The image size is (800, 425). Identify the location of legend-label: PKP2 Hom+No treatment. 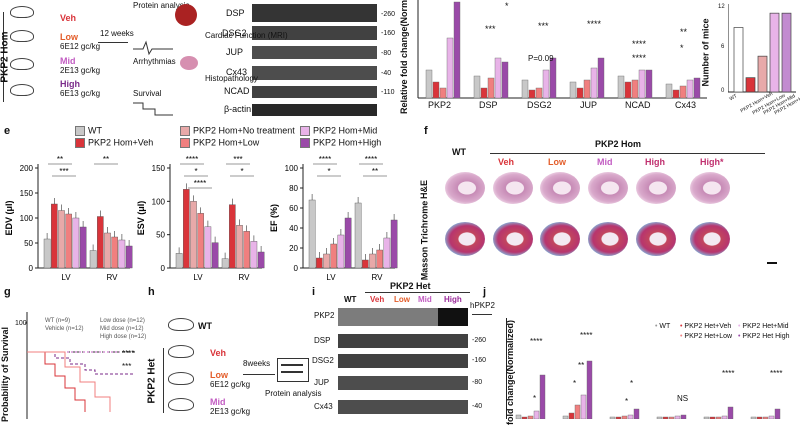
(244, 130).